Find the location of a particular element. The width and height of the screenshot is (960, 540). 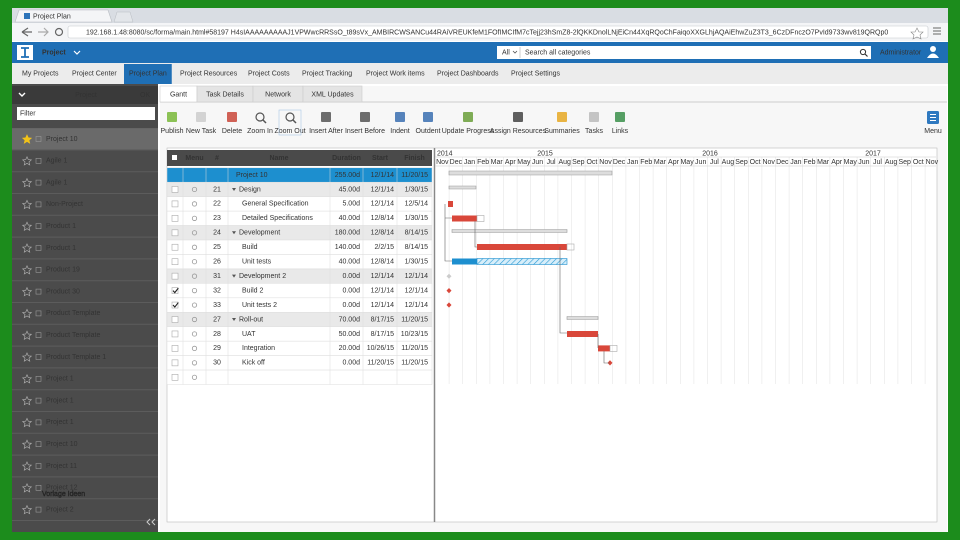

tool-label: Menu is located at coordinates (933, 131).